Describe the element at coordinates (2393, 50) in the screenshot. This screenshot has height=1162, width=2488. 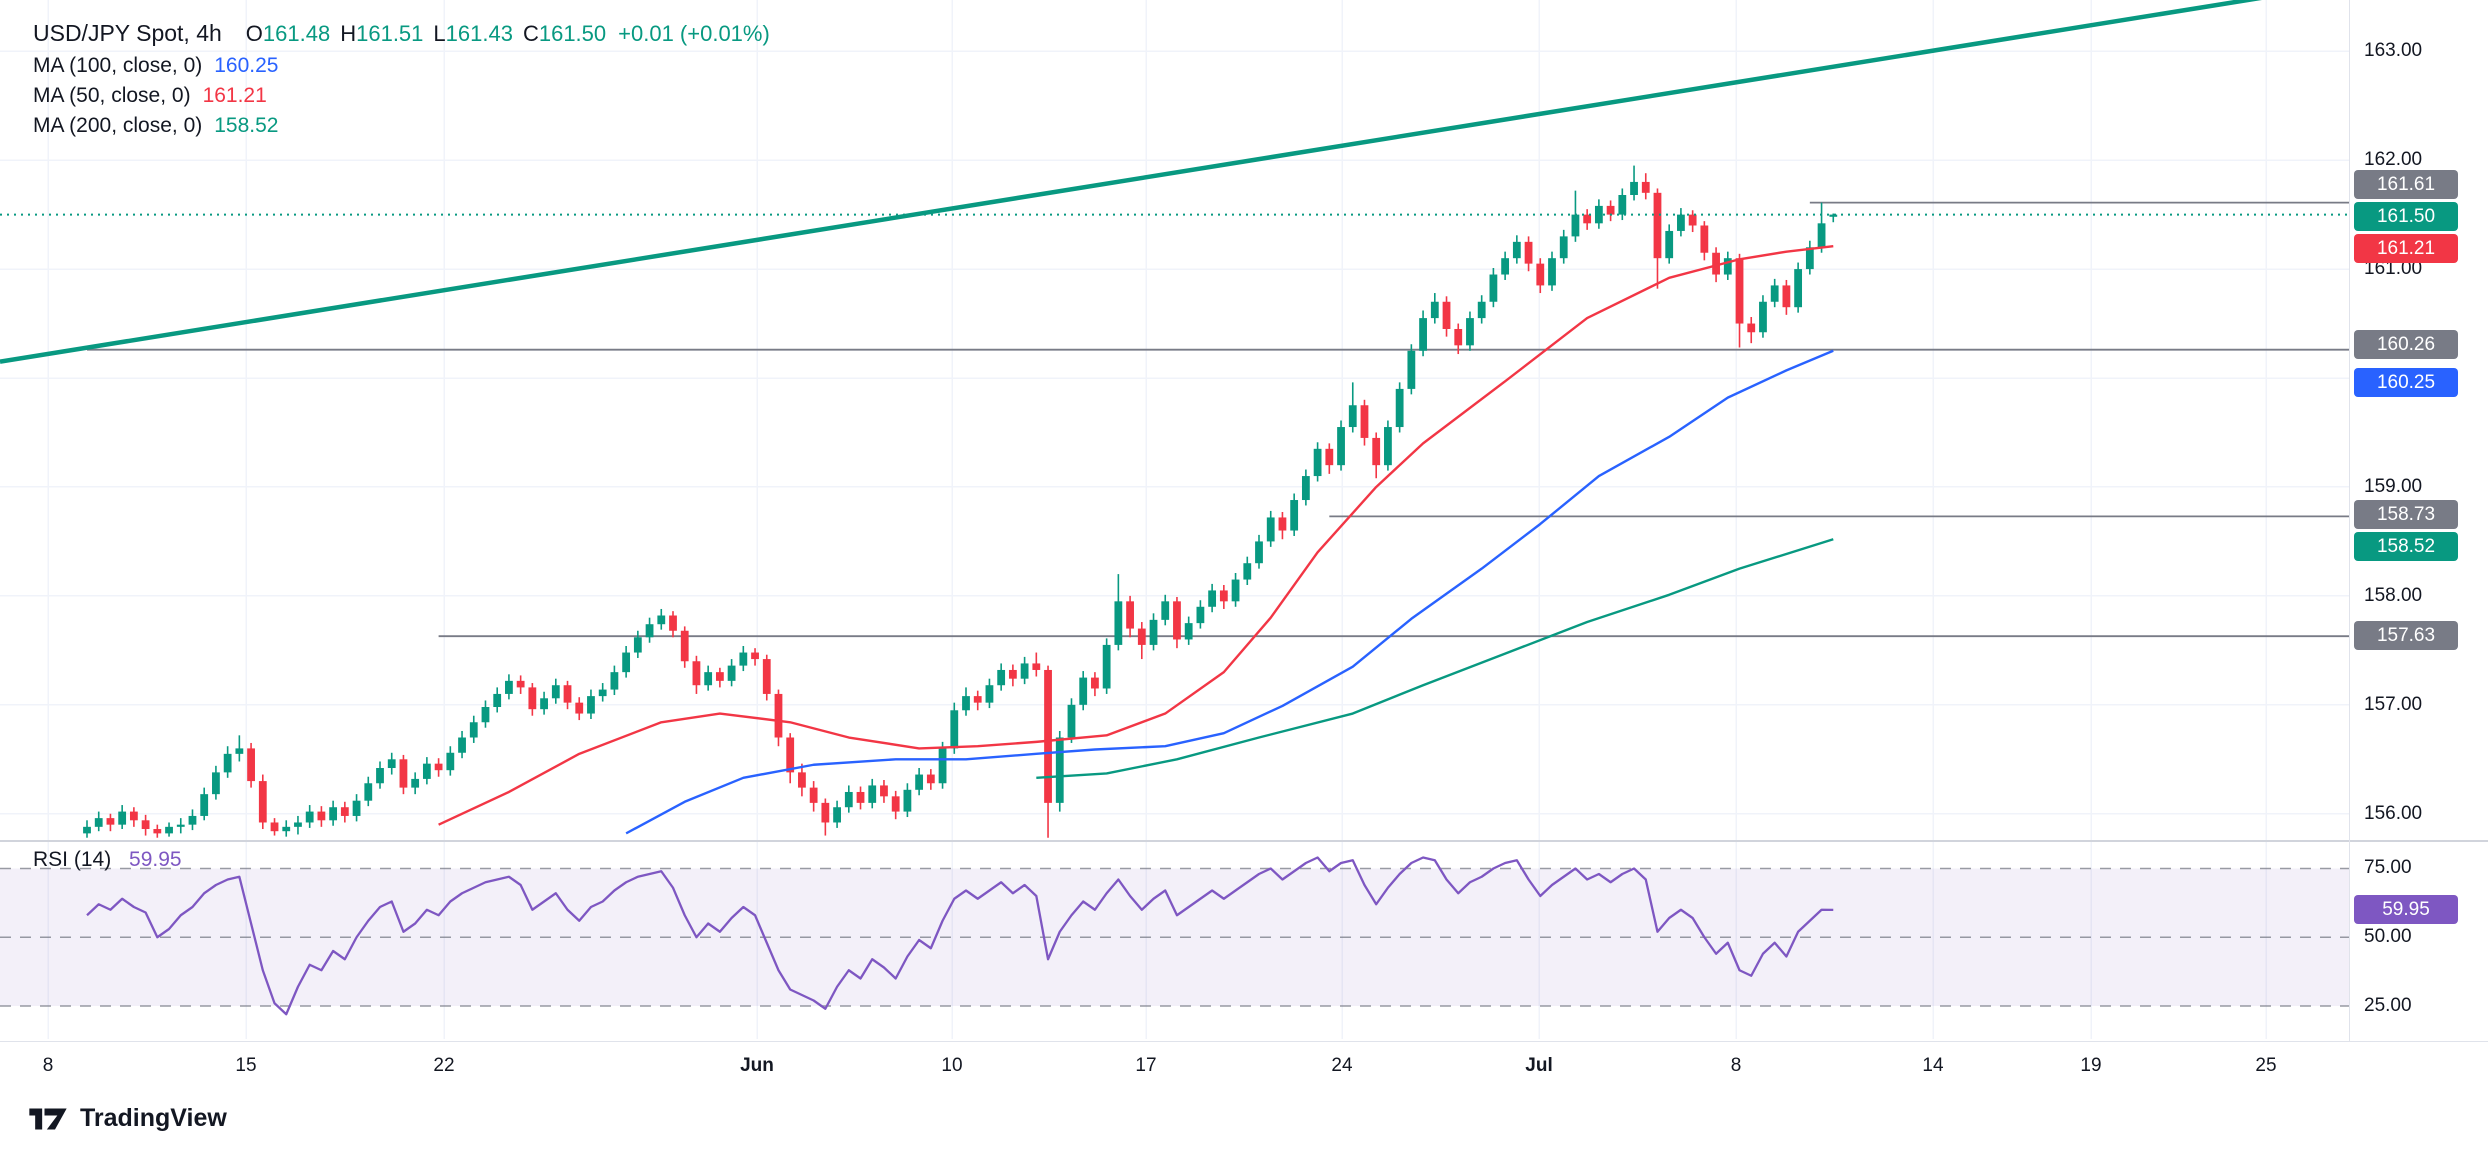
I see `price-axis-label: 163.00` at that location.